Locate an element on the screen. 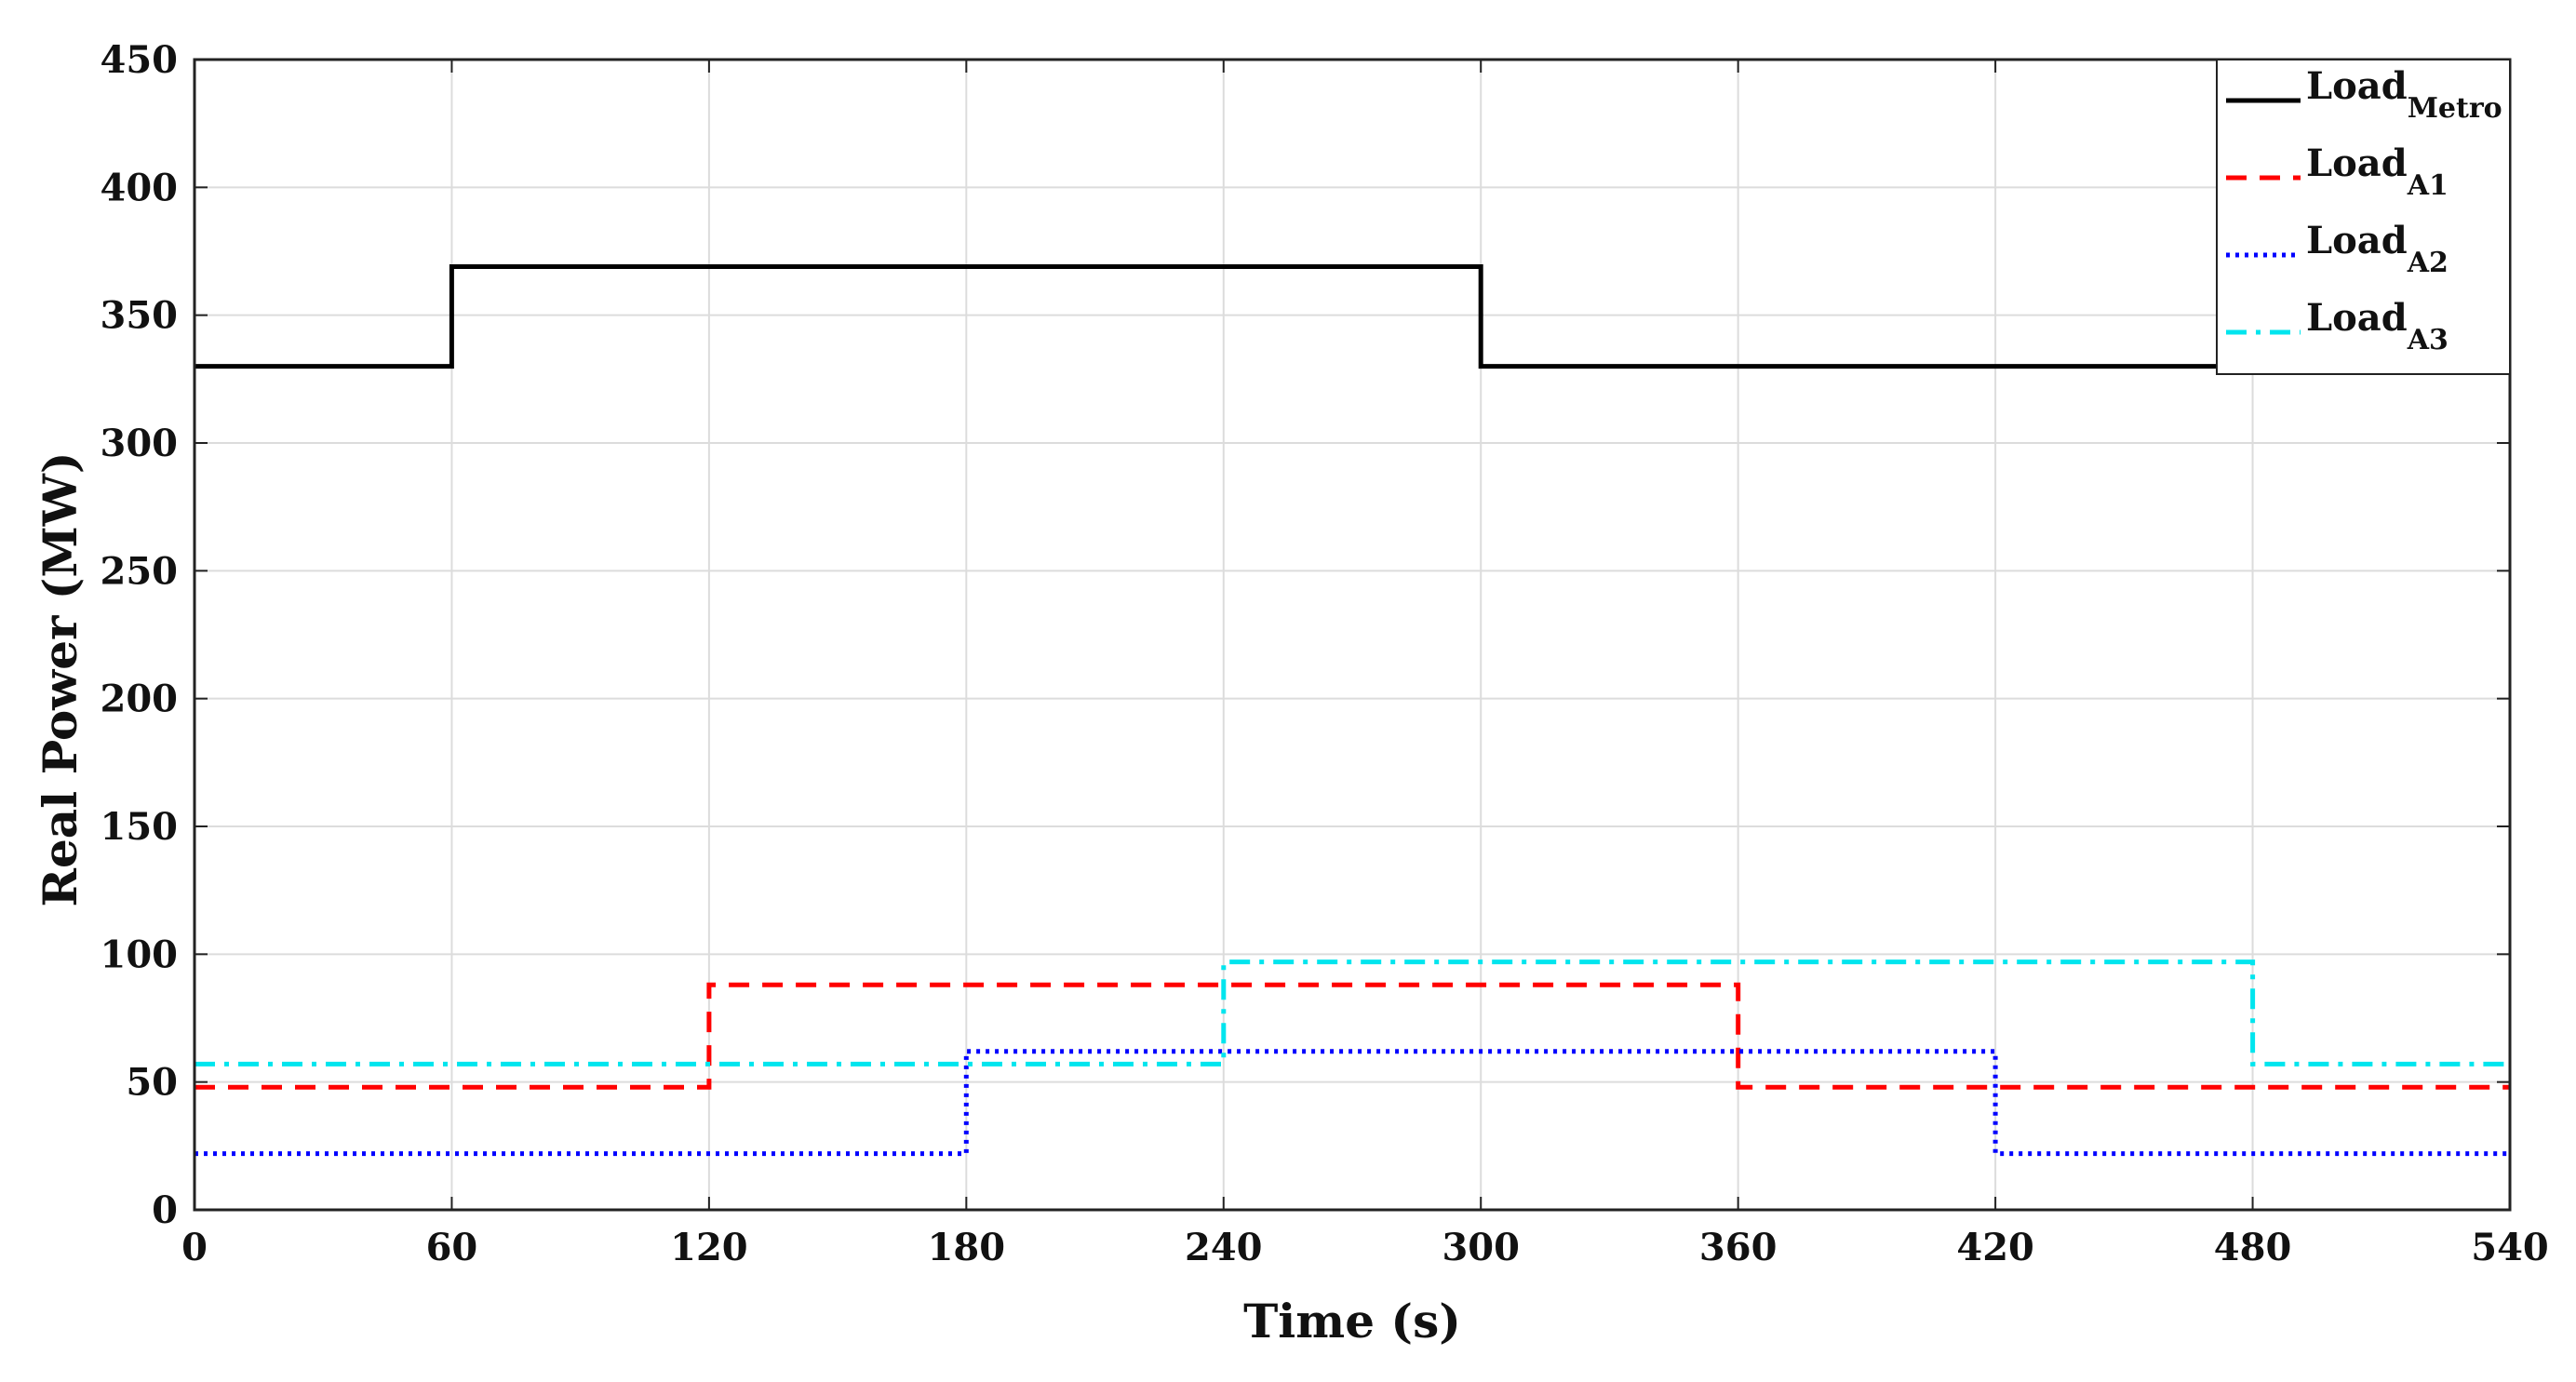  x-tick-label: 180 is located at coordinates (967, 1247).